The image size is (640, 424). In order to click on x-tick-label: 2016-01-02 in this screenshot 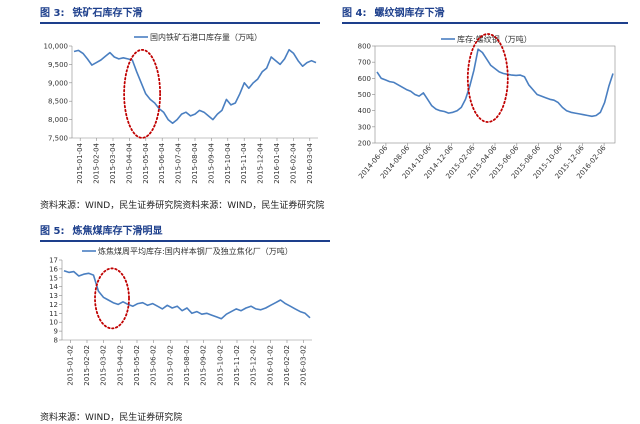, I will do `click(270, 365)`.